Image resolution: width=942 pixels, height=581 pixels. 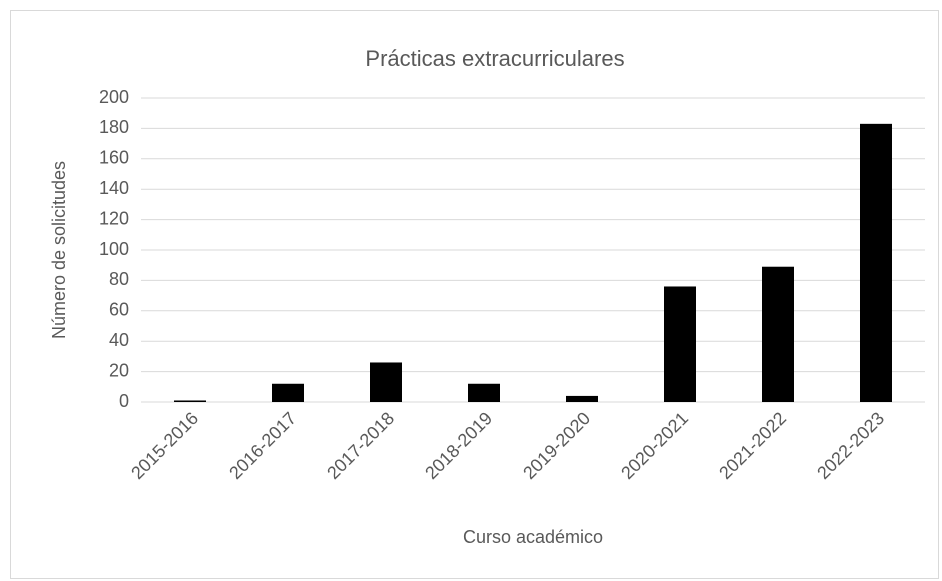 I want to click on y-tick-label: 40, so click(x=119, y=340).